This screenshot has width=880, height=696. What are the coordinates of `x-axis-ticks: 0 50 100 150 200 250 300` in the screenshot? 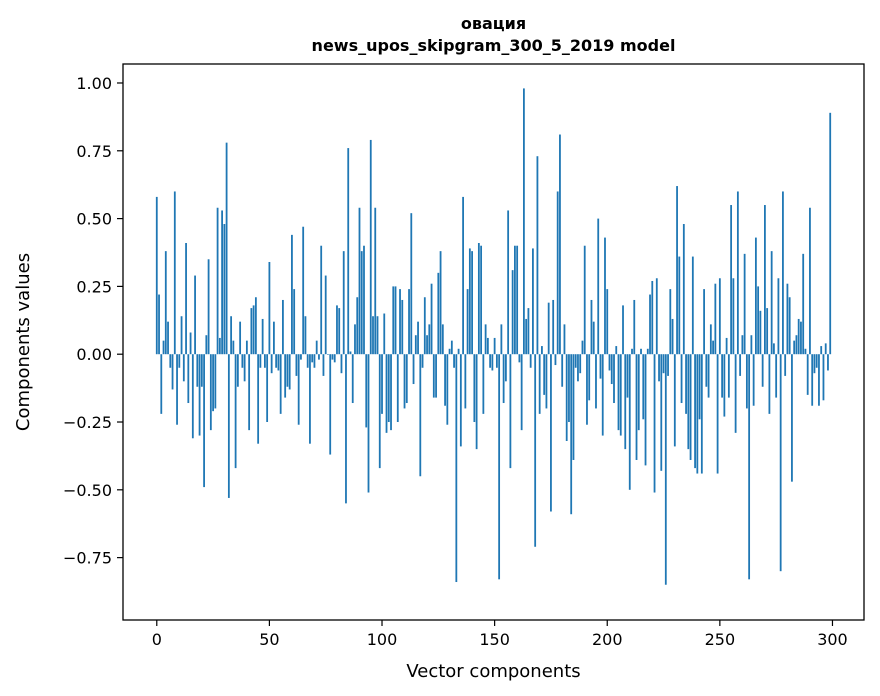 It's located at (500, 634).